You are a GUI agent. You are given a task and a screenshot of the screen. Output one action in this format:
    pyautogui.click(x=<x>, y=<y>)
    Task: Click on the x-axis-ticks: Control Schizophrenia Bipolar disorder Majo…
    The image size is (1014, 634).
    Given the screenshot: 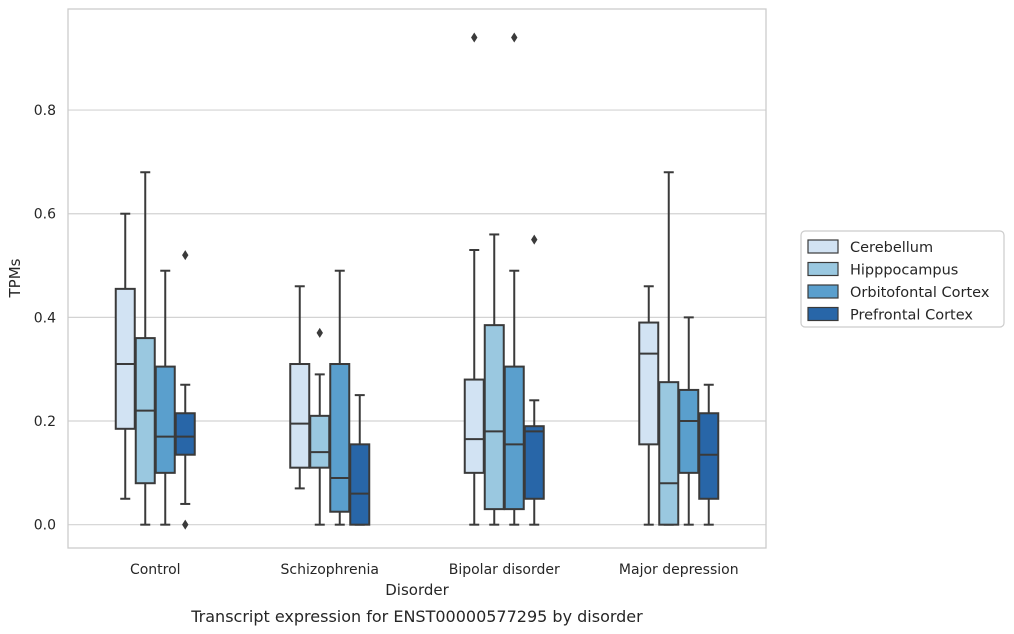 What is the action you would take?
    pyautogui.click(x=434, y=570)
    